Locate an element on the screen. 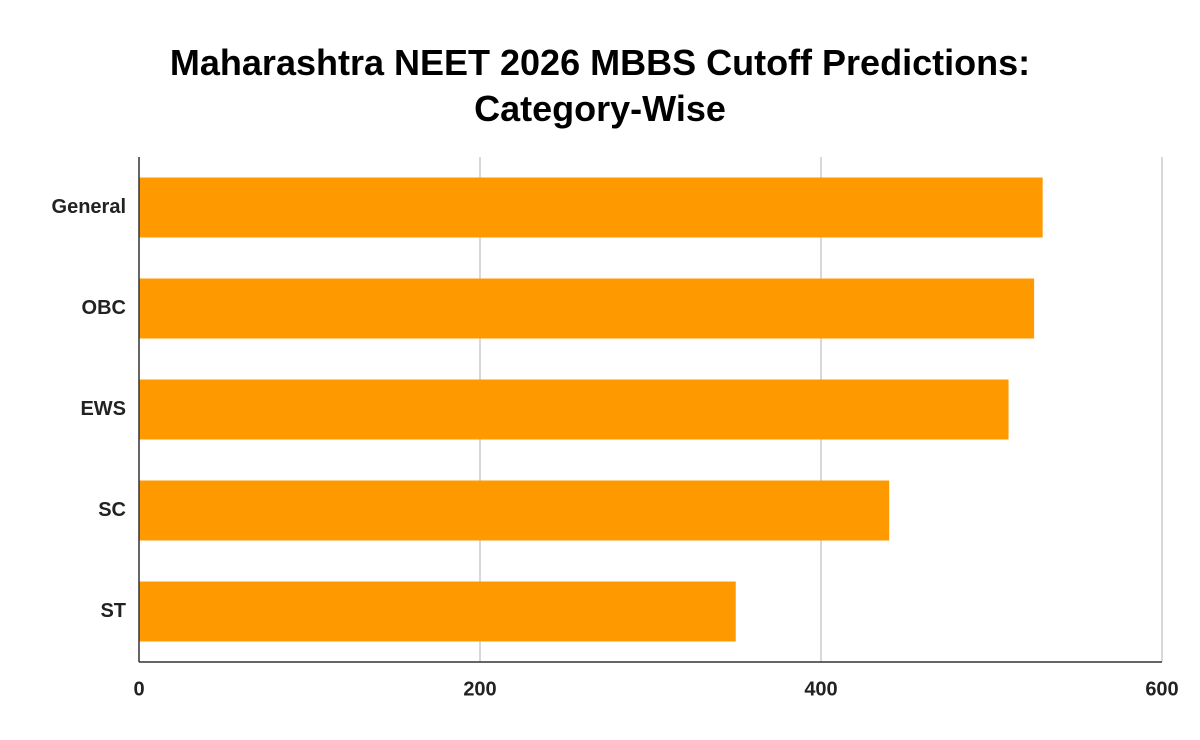  x-tick-label: 400 is located at coordinates (820, 689).